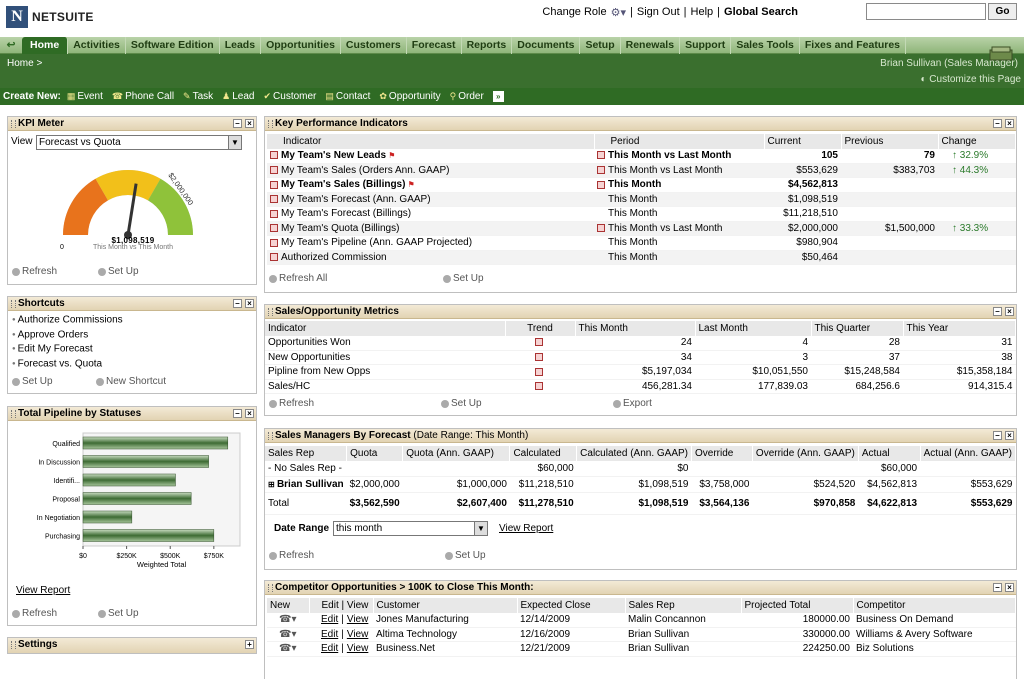  I want to click on expand-icon: ⊞, so click(272, 484).